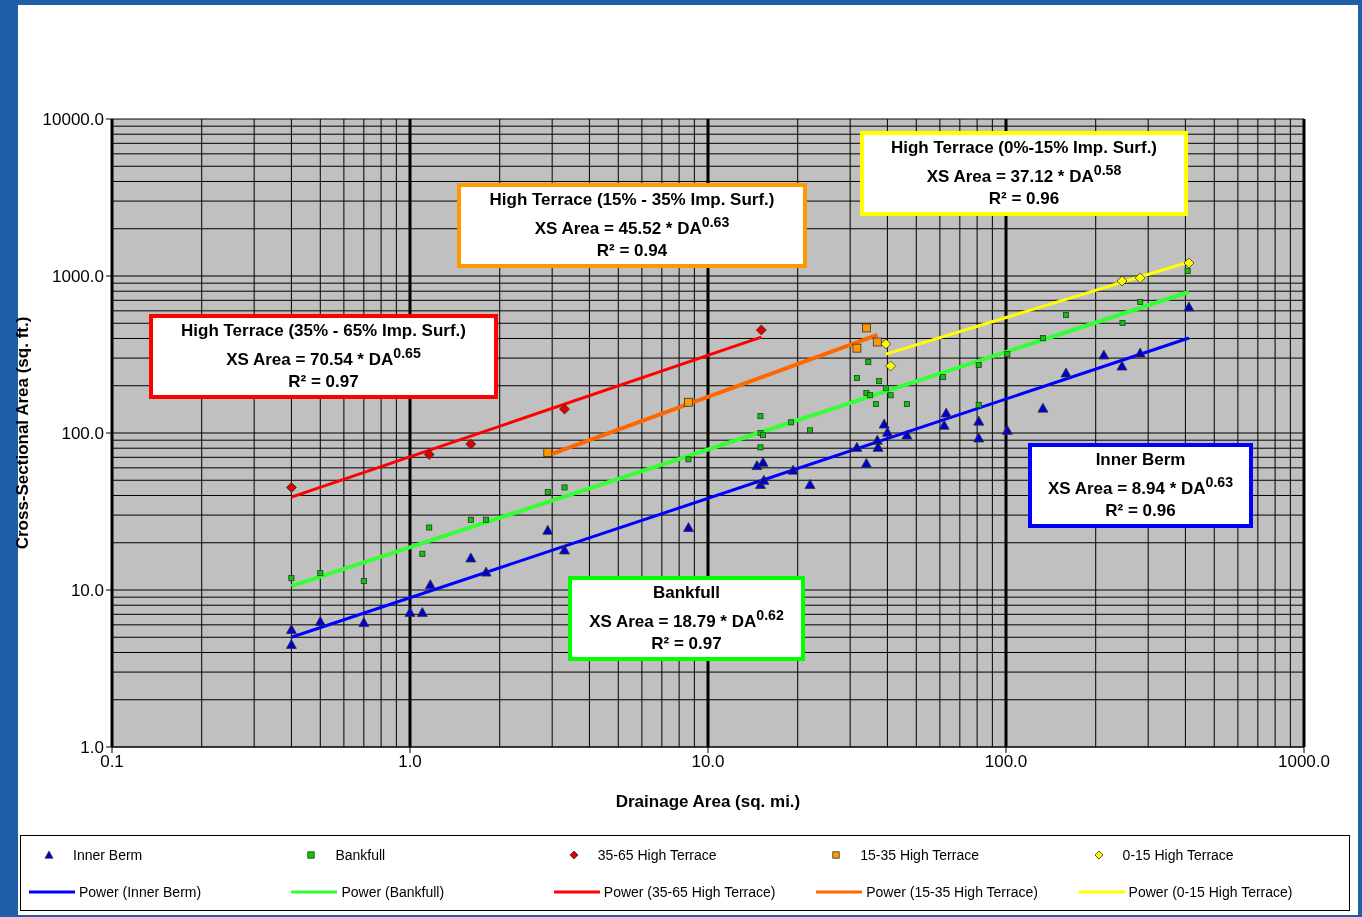 The image size is (1362, 917). Describe the element at coordinates (78, 277) in the screenshot. I see `y-tick-label: 1000.0` at that location.